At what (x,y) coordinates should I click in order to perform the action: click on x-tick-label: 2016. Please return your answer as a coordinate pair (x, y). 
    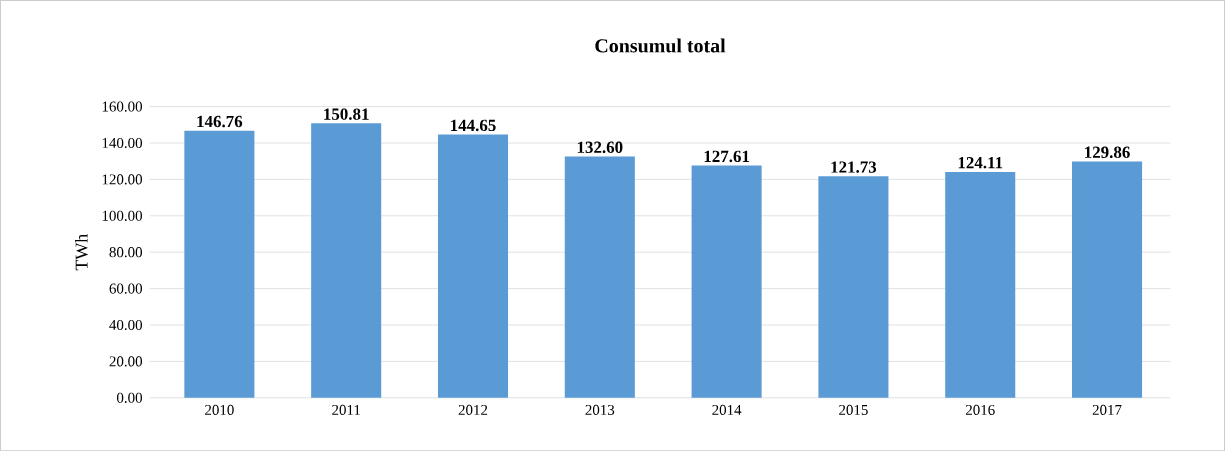
    Looking at the image, I should click on (980, 409).